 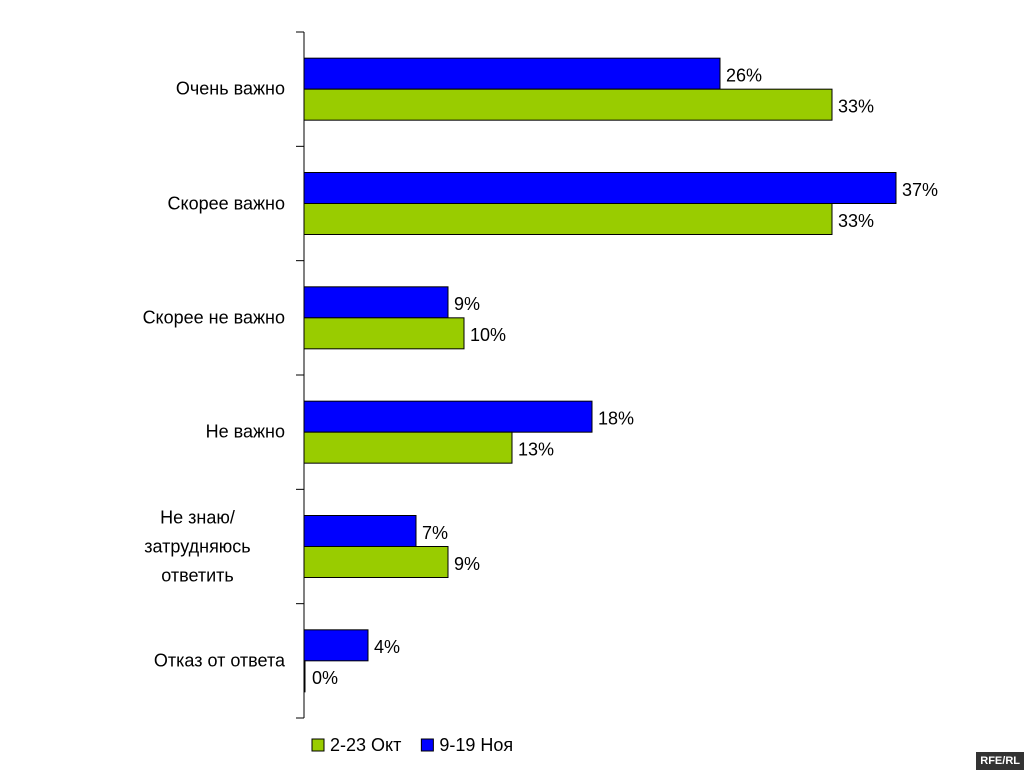 What do you see at coordinates (213, 317) in the screenshot?
I see `category-label: Скорее не важно` at bounding box center [213, 317].